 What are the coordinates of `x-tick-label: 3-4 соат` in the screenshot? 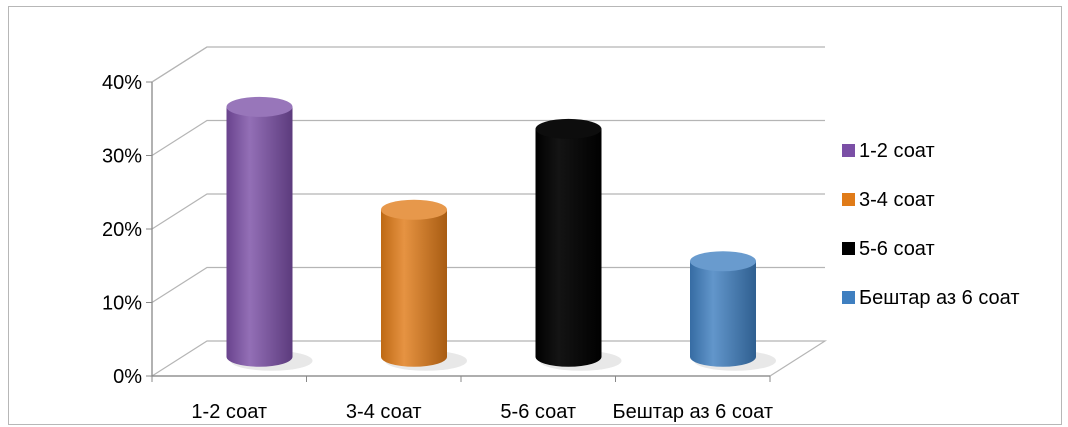 It's located at (384, 412).